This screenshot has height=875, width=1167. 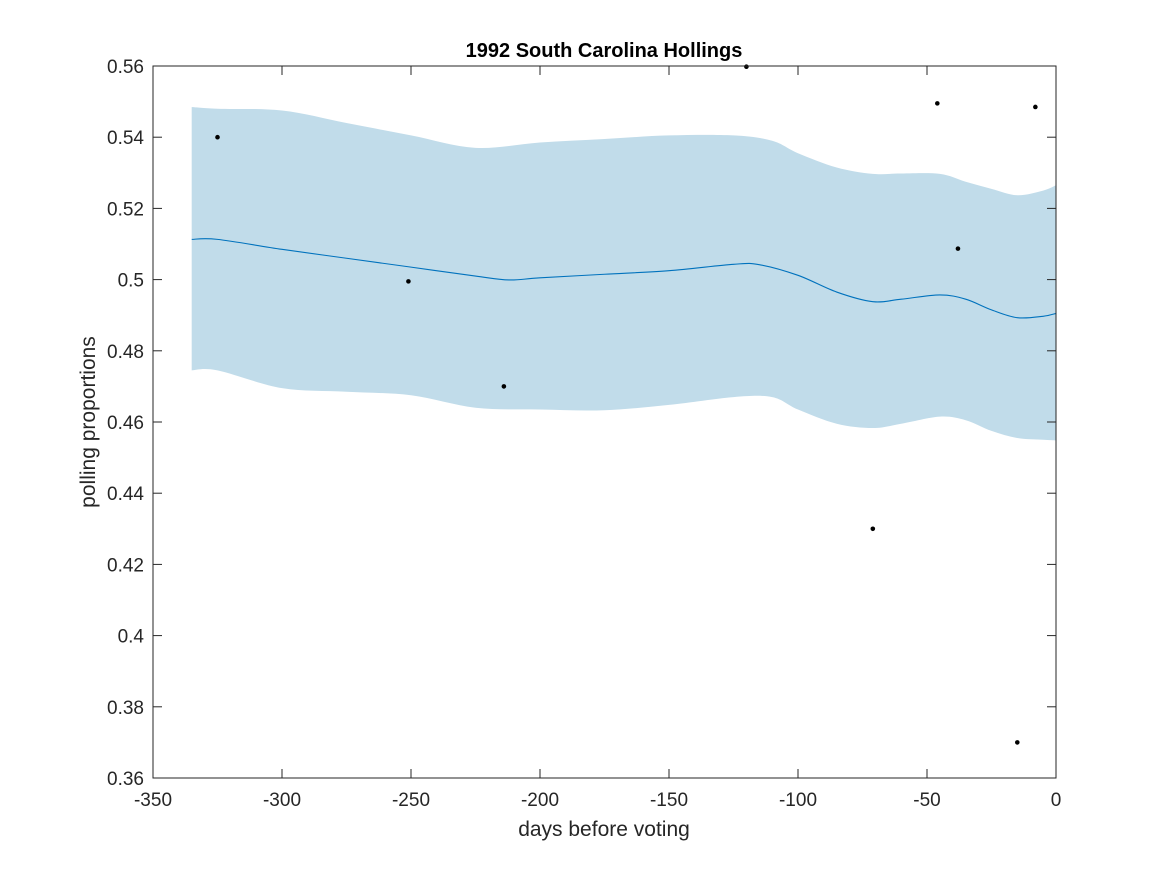 What do you see at coordinates (125, 494) in the screenshot?
I see `y-tick-label: 0.44` at bounding box center [125, 494].